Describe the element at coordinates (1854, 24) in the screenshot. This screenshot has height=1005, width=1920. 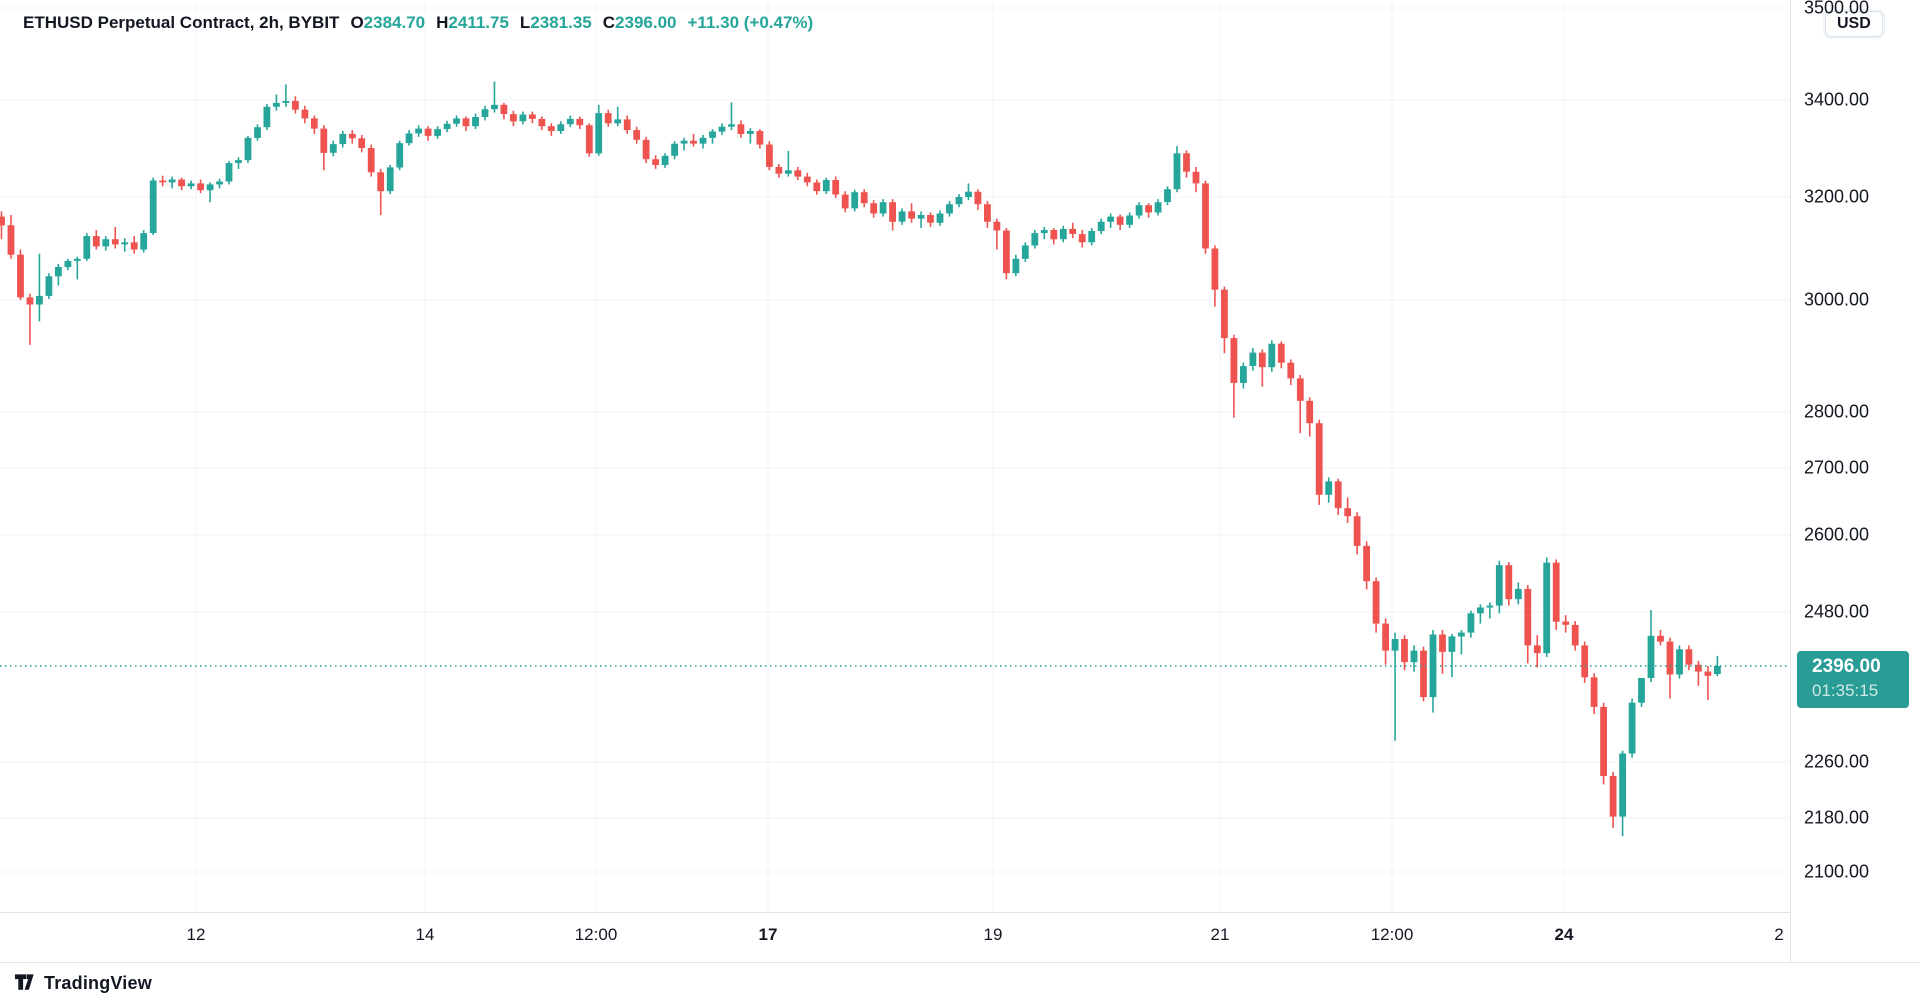
I see `currency-button: USD` at that location.